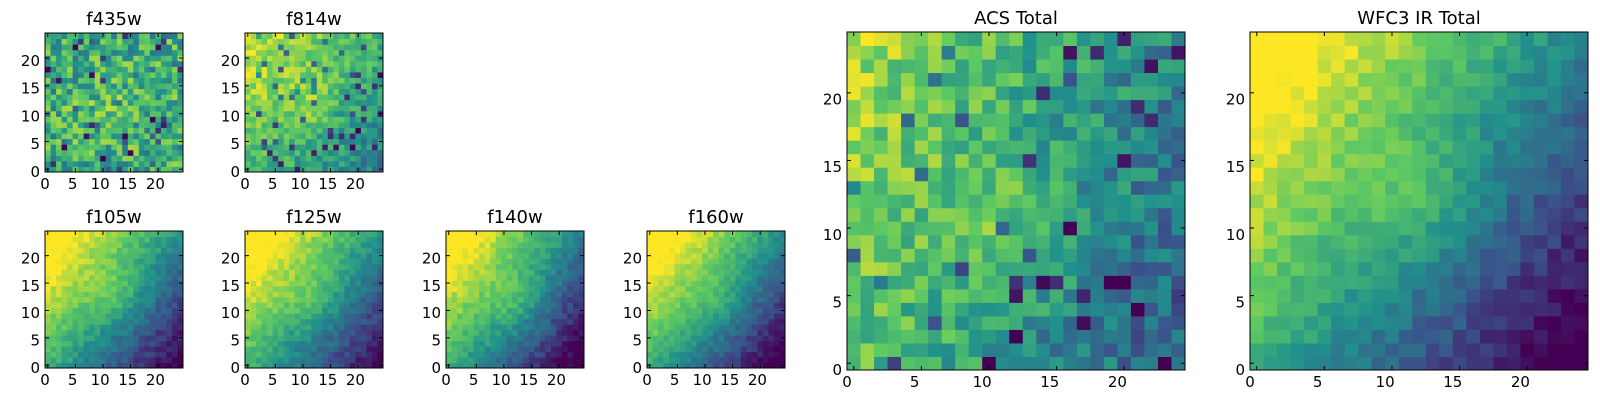 The image size is (1600, 400). Describe the element at coordinates (632, 286) in the screenshot. I see `y-tick-label: 15` at that location.